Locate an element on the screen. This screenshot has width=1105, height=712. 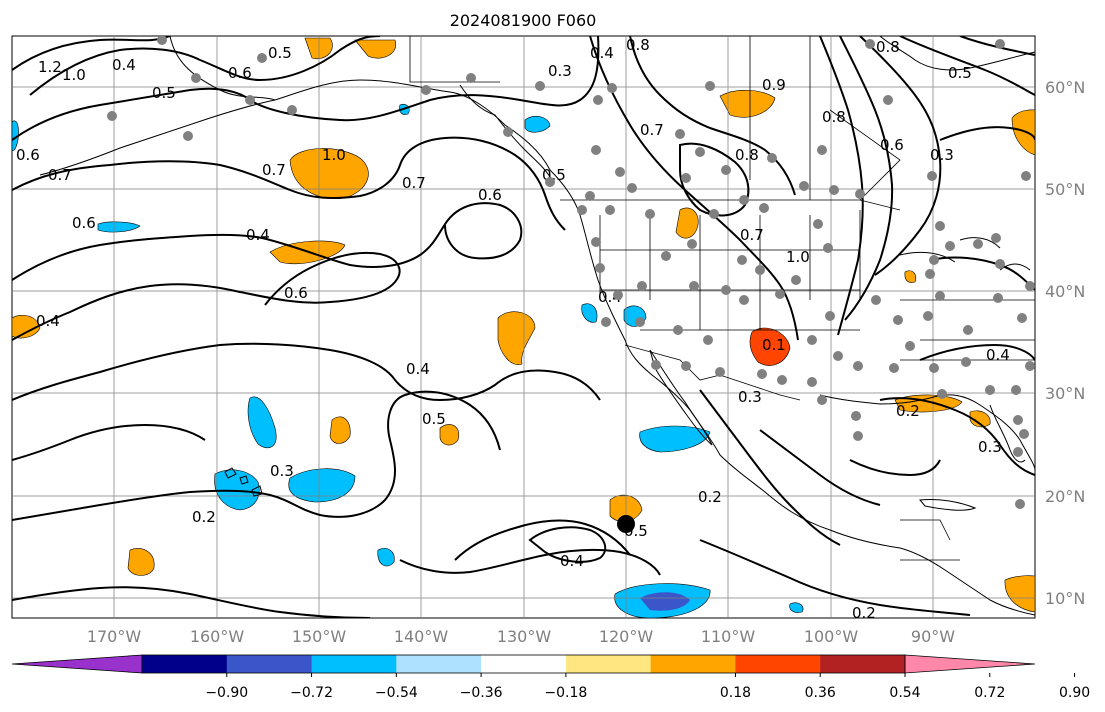
lon-label: 160°W is located at coordinates (217, 636).